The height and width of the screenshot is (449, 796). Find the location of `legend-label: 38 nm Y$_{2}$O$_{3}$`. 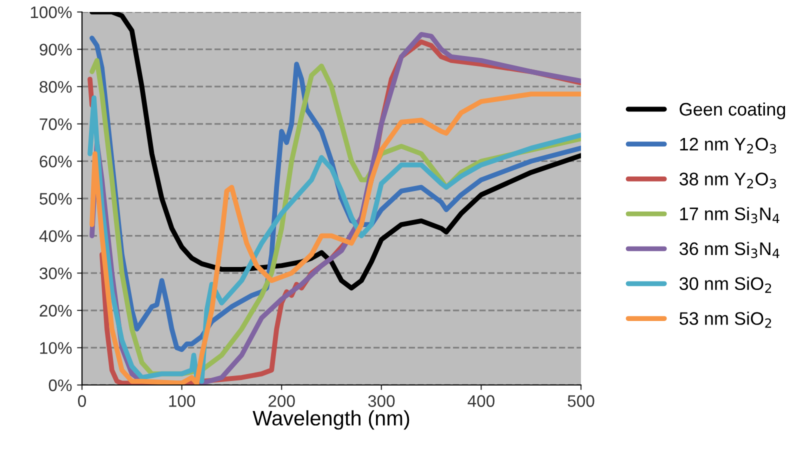

legend-label: 38 nm Y$_{2}$O$_{3}$ is located at coordinates (727, 180).